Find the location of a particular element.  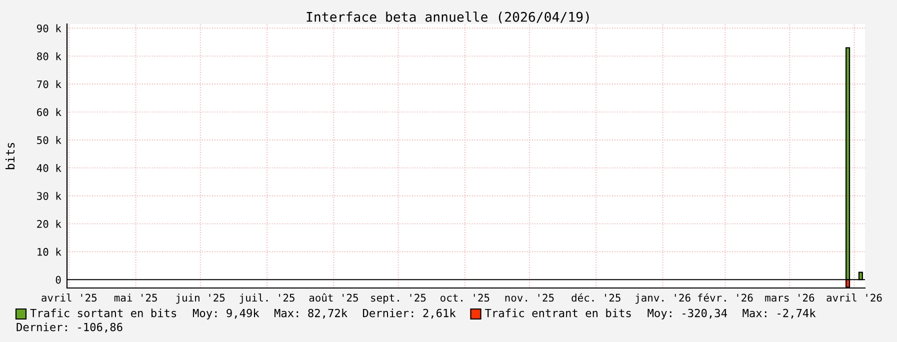

text: Moy: -320,34 is located at coordinates (687, 314).